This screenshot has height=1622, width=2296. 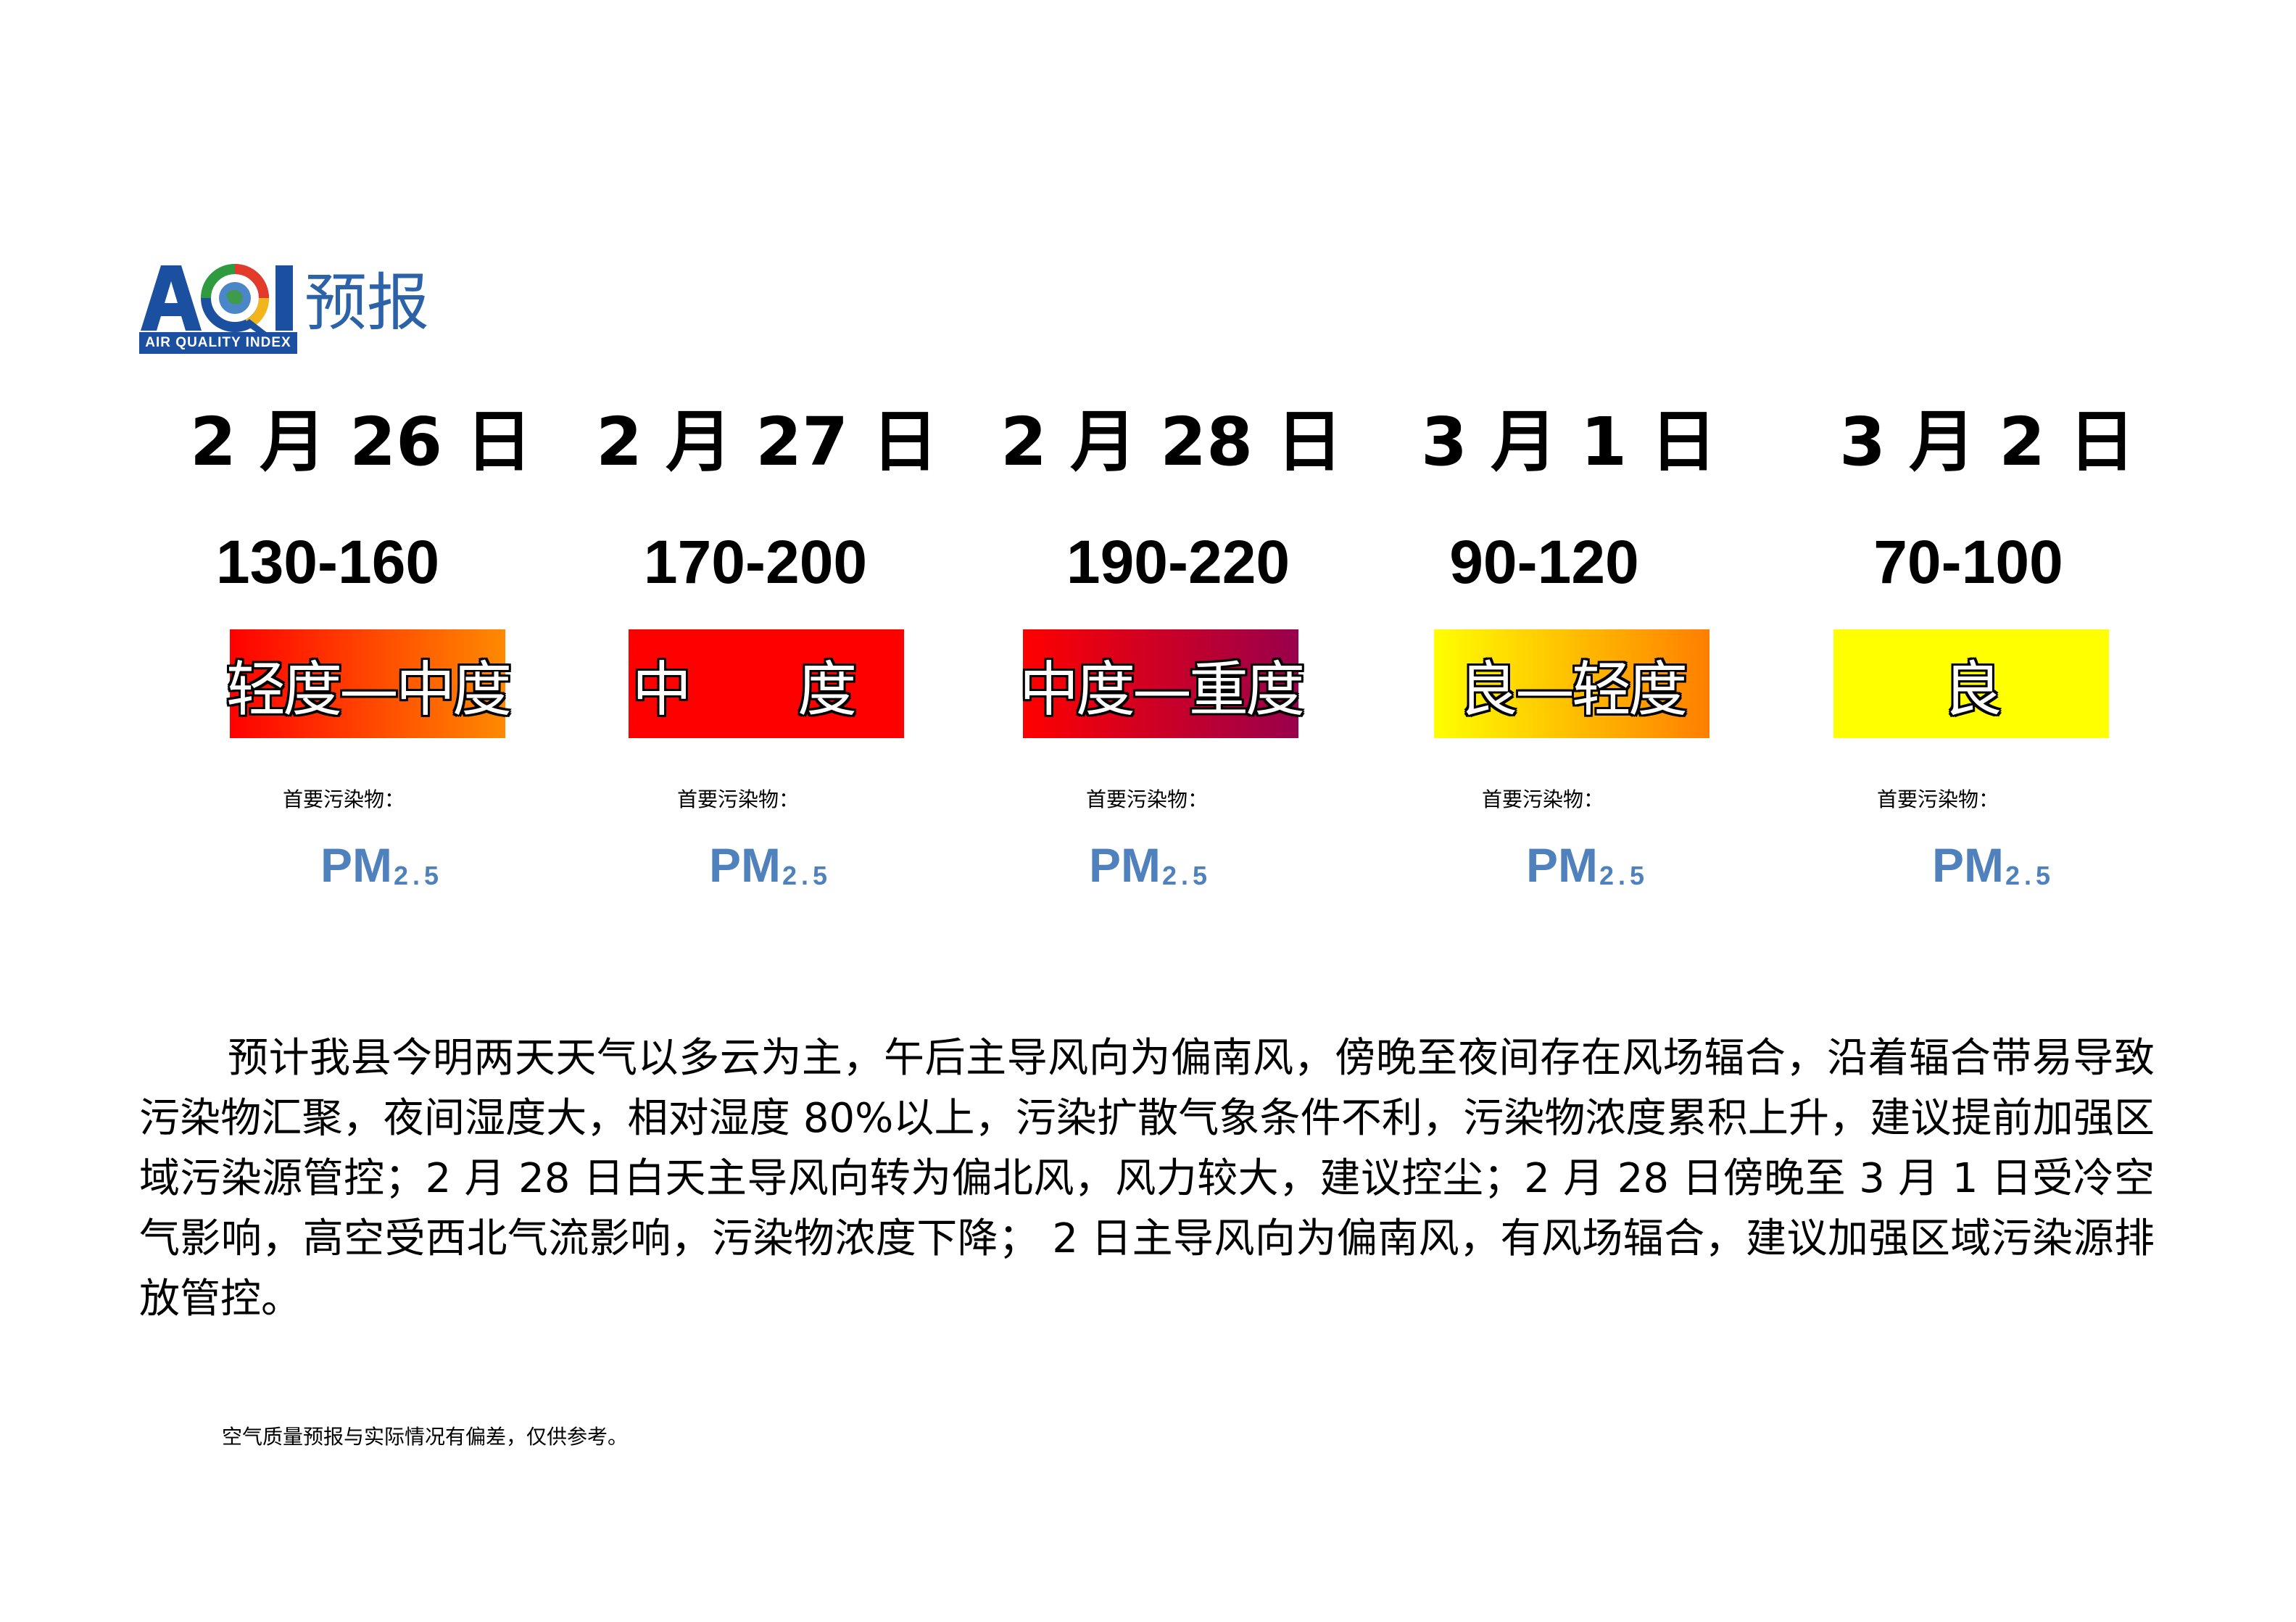 What do you see at coordinates (1178, 562) in the screenshot?
I see `aqi-range: 190-220` at bounding box center [1178, 562].